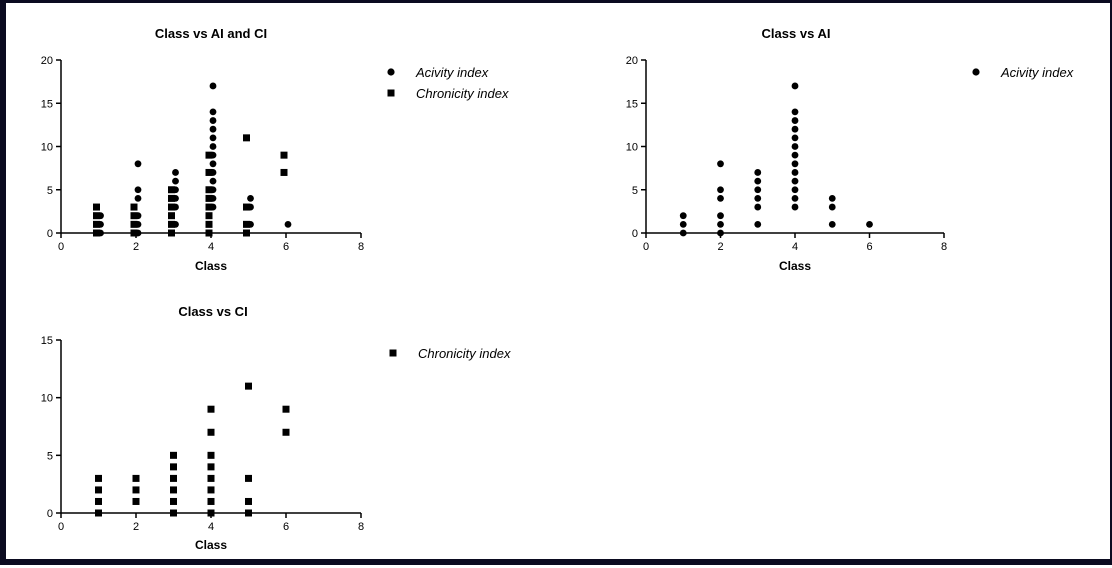 The height and width of the screenshot is (568, 1112). Describe the element at coordinates (462, 93) in the screenshot. I see `legend-label: Chronicity index` at that location.